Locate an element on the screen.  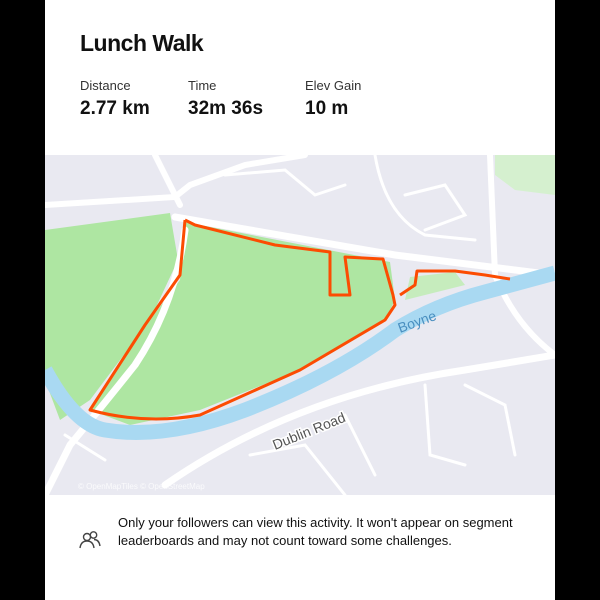
map-park-east is located at coordinates (435, 286).